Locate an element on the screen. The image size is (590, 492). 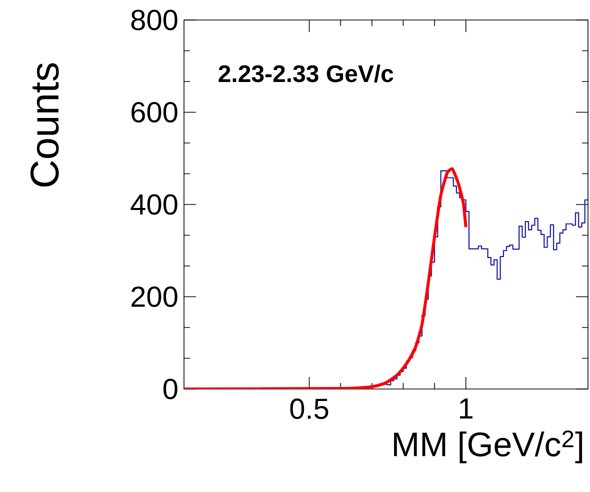
y-tick-label: 800 is located at coordinates (154, 20).